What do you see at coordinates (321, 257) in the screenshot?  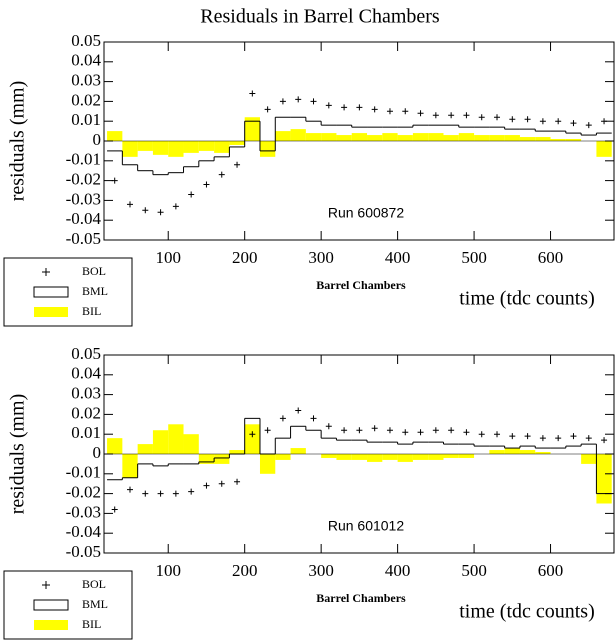 I see `x-tick-label: 300` at bounding box center [321, 257].